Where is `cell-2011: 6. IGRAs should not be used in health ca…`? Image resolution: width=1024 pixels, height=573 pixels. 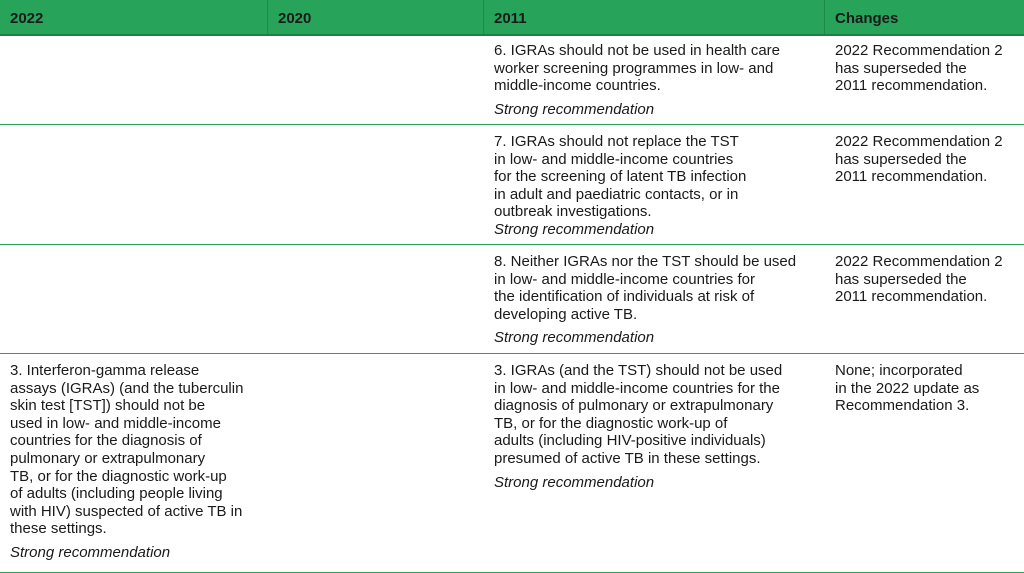 cell-2011: 6. IGRAs should not be used in health ca… is located at coordinates (654, 80).